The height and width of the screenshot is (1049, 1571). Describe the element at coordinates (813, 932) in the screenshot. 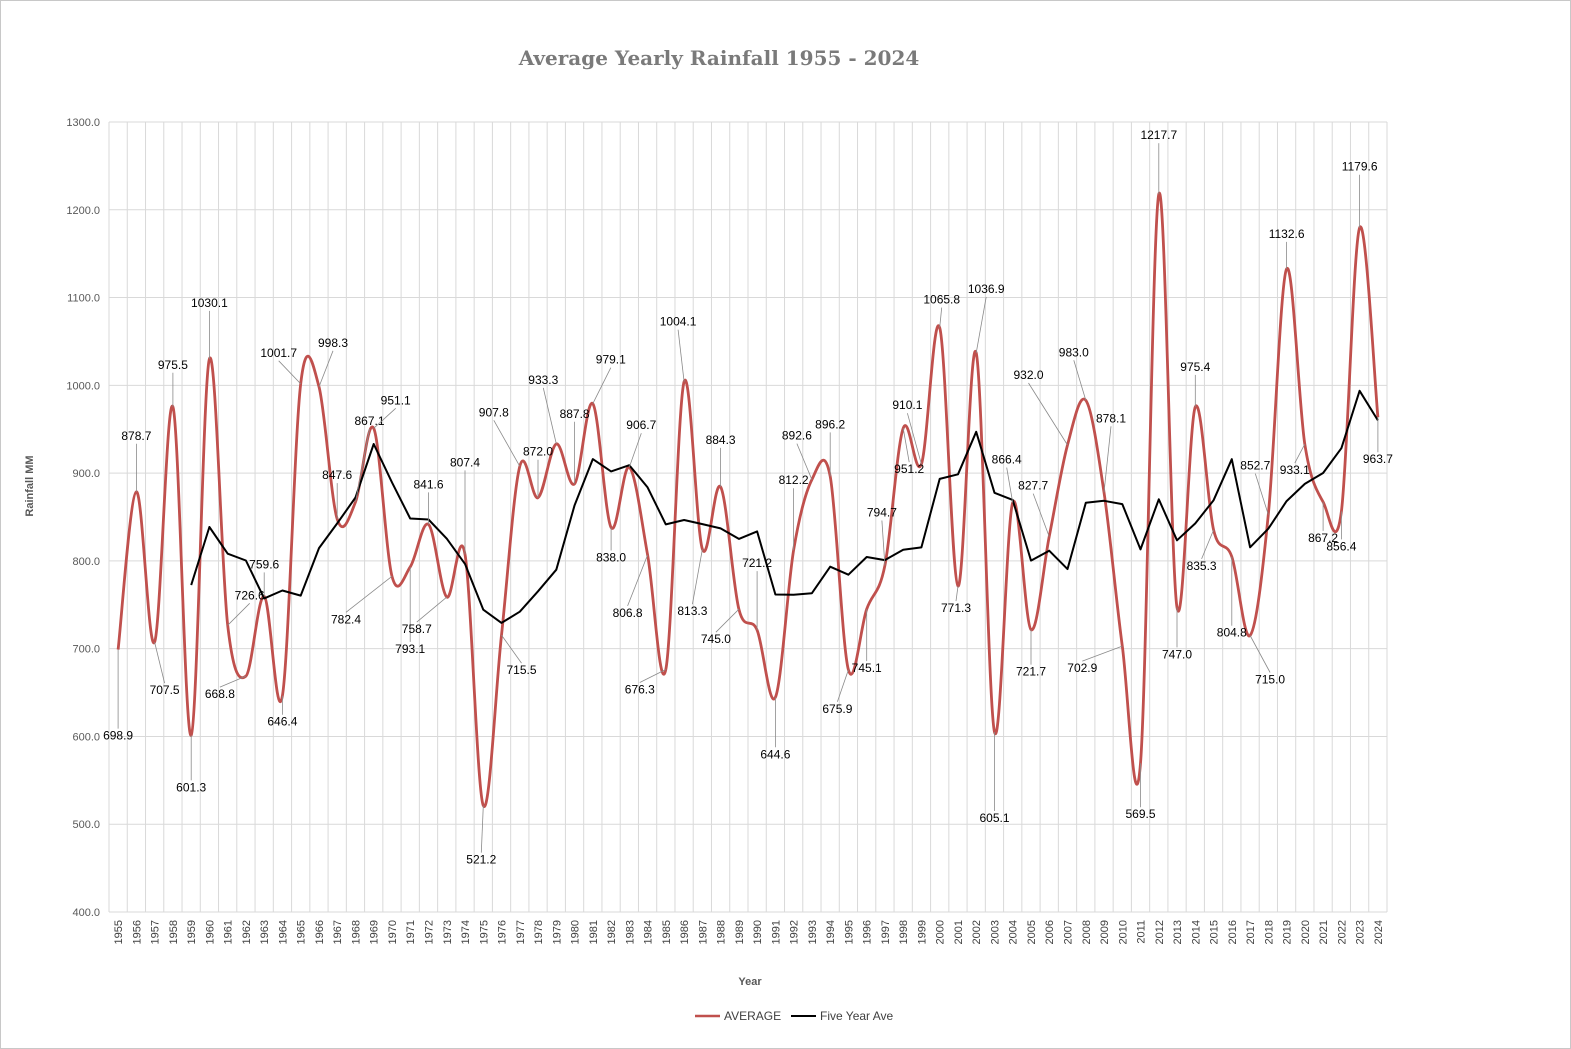

I see `x-tick-label: 1993` at that location.